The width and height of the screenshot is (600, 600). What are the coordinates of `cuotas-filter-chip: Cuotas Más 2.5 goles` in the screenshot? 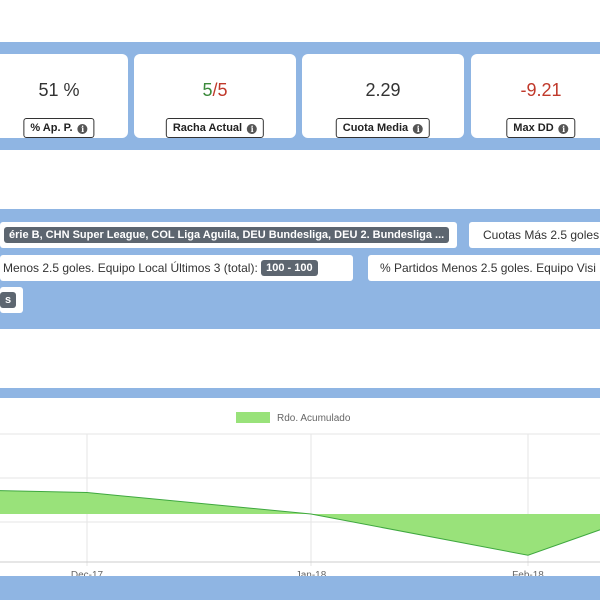 It's located at (534, 235).